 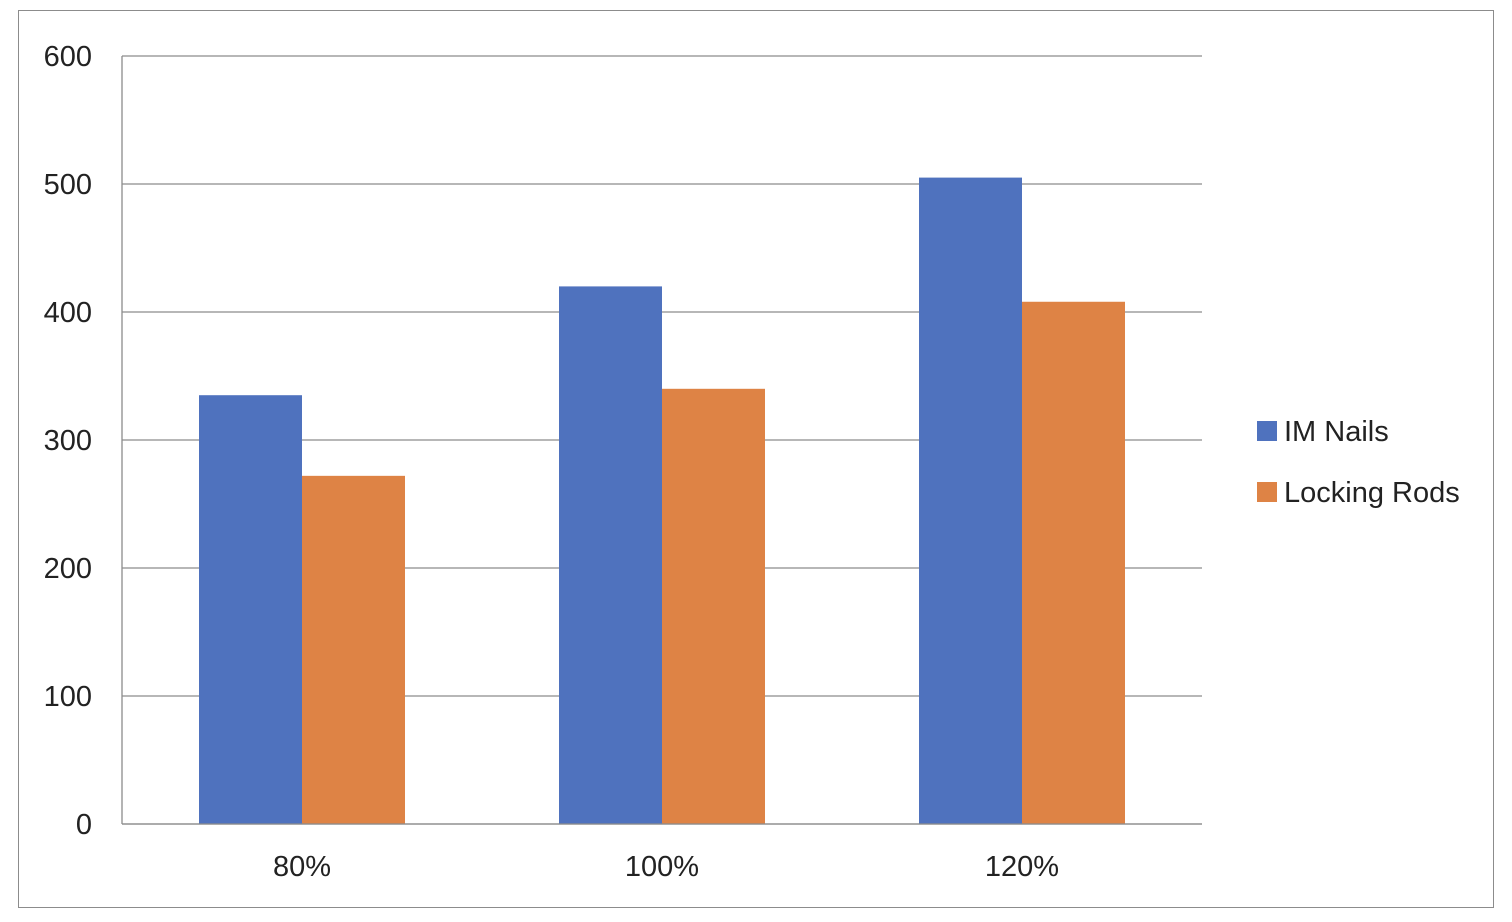 What do you see at coordinates (84, 825) in the screenshot?
I see `y-tick-label: 0` at bounding box center [84, 825].